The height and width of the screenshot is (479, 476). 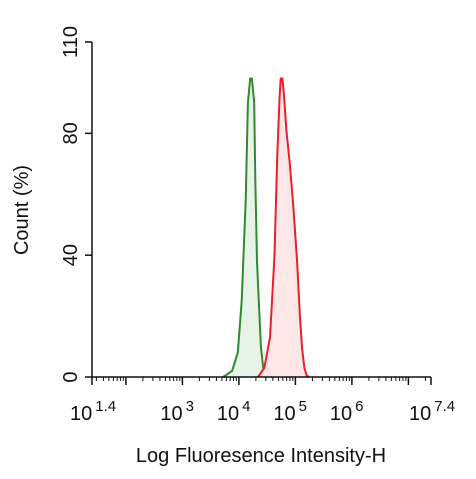 What do you see at coordinates (359, 406) in the screenshot?
I see `x-tick-exponent: 6` at bounding box center [359, 406].